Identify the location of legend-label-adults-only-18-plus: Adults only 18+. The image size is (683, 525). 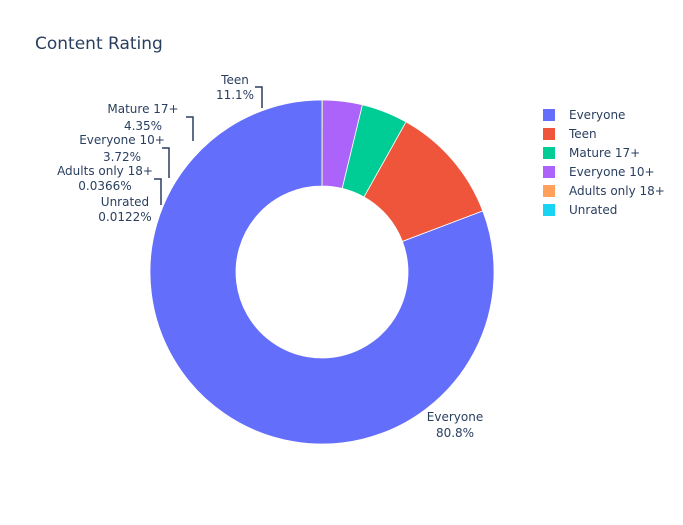
(617, 191).